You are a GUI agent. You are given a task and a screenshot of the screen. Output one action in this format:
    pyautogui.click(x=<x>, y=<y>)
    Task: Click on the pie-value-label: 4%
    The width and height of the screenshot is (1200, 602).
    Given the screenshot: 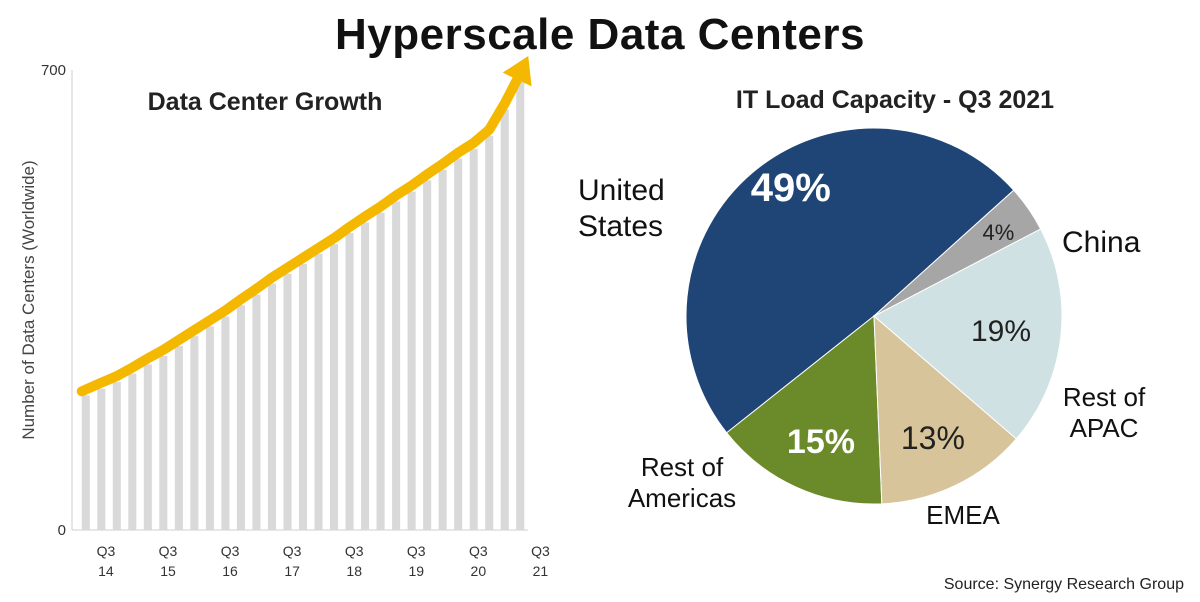 What is the action you would take?
    pyautogui.click(x=999, y=232)
    